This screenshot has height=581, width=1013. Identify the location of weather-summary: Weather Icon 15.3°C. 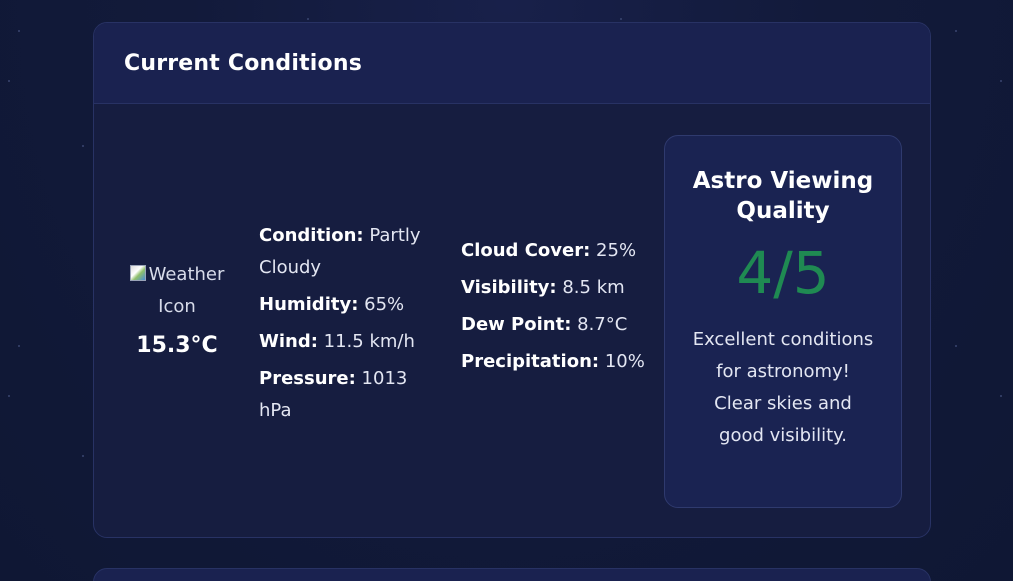
(177, 308).